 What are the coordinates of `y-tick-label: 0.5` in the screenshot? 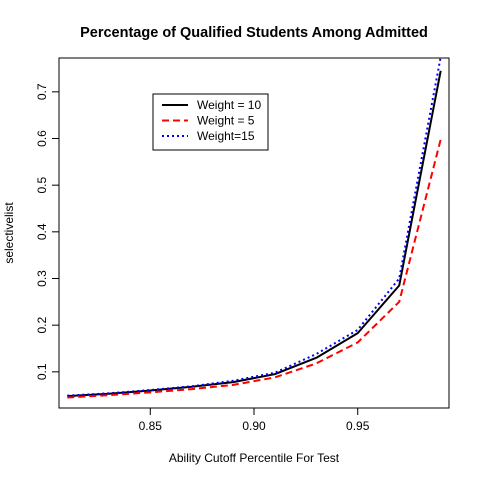 It's located at (42, 185).